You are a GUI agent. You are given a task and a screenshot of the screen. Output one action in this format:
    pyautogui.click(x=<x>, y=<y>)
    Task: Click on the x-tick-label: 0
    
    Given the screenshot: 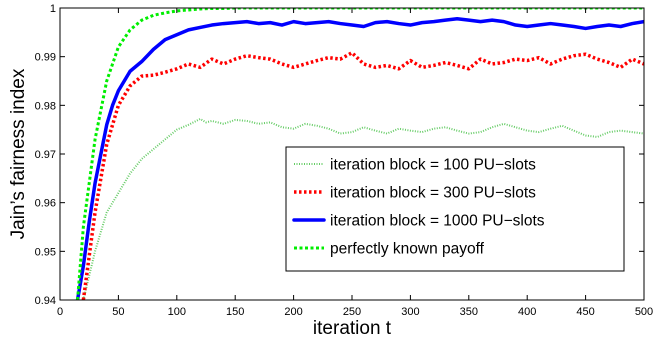 What is the action you would take?
    pyautogui.click(x=60, y=312)
    